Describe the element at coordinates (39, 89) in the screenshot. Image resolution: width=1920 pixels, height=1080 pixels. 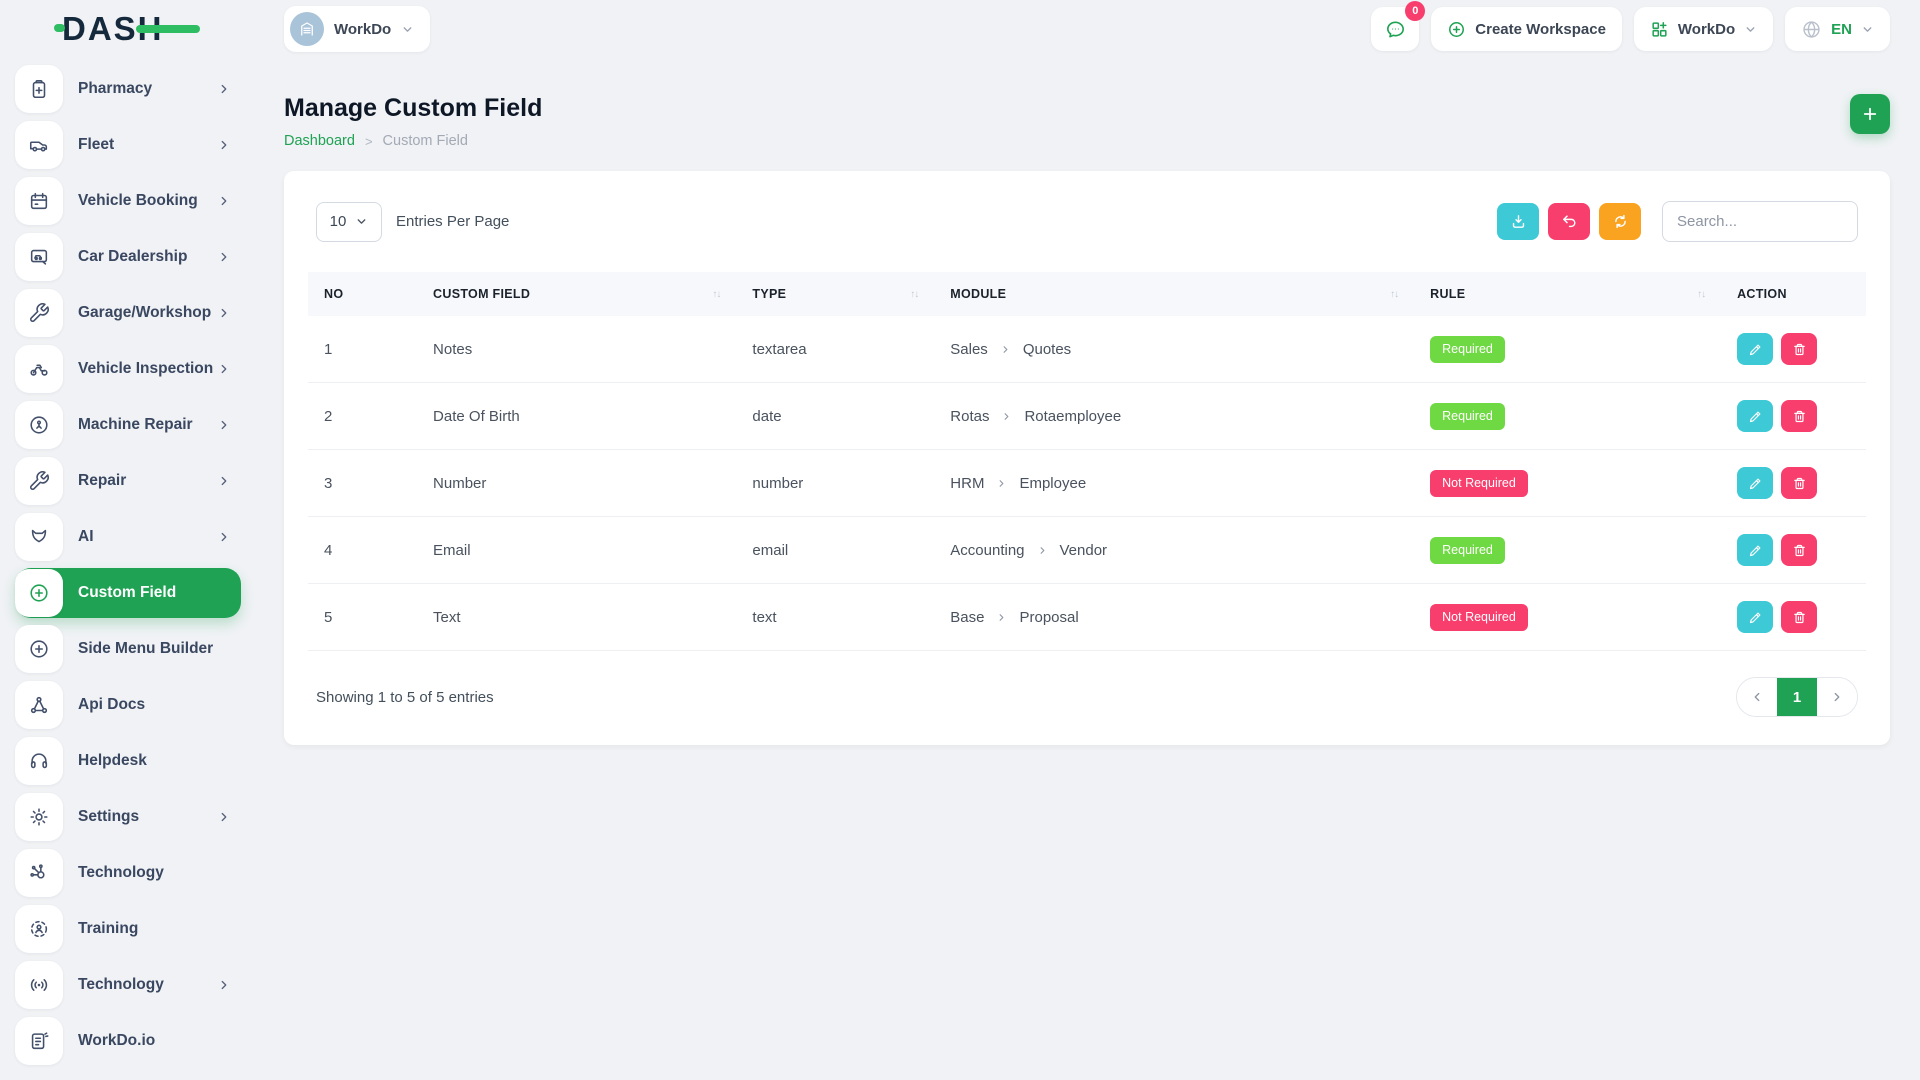
I see `clipboard-plus-icon` at that location.